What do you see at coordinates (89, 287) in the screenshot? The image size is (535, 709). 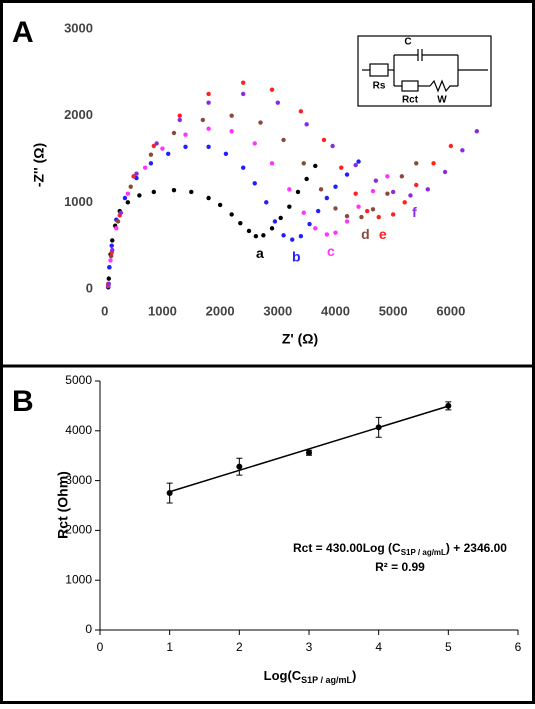 I see `y-tick-label: 0` at bounding box center [89, 287].